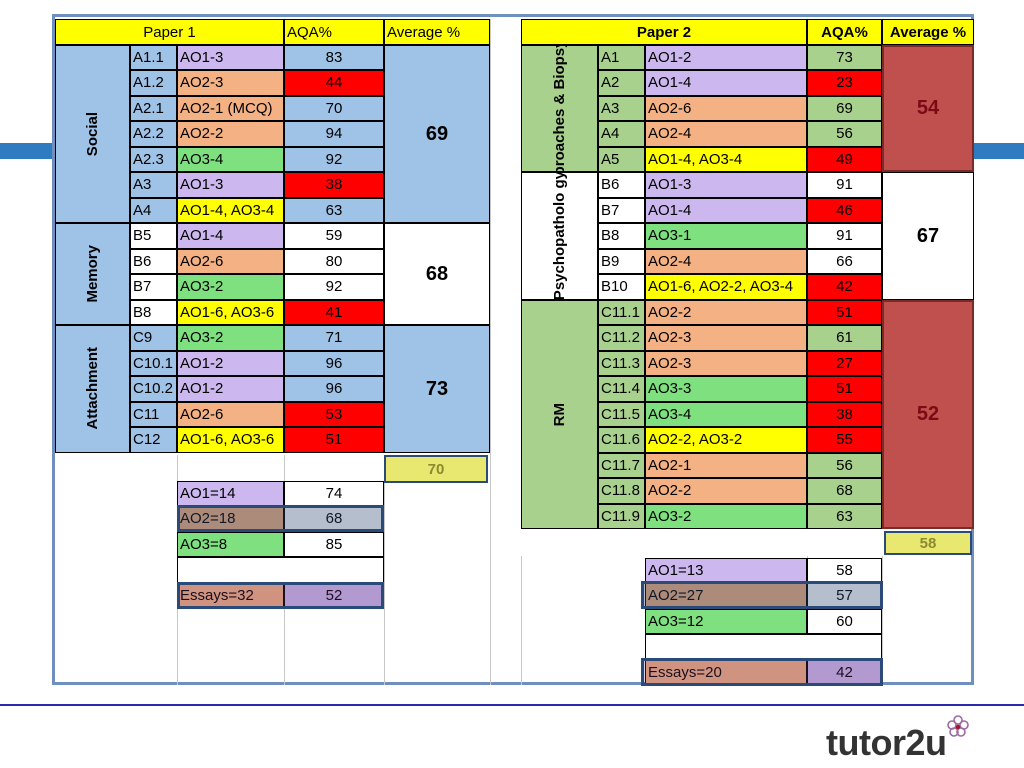  Describe the element at coordinates (437, 389) in the screenshot. I see `paper1-average-attachment: 73` at that location.